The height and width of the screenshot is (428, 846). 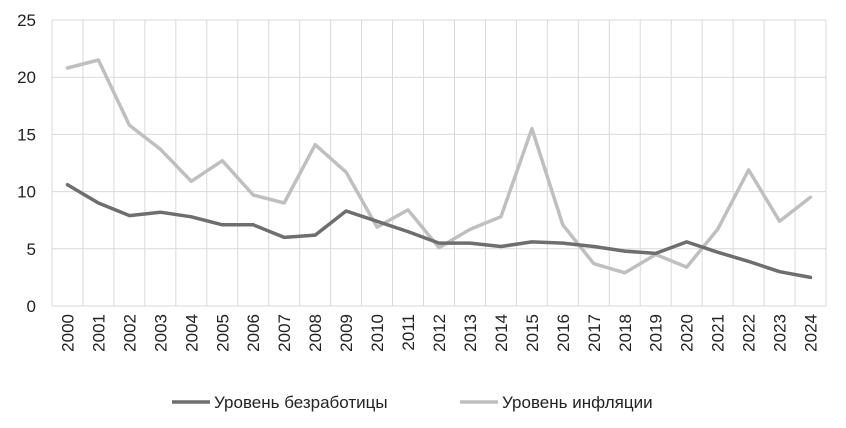 I want to click on x-tick-label: 2011, so click(x=408, y=332).